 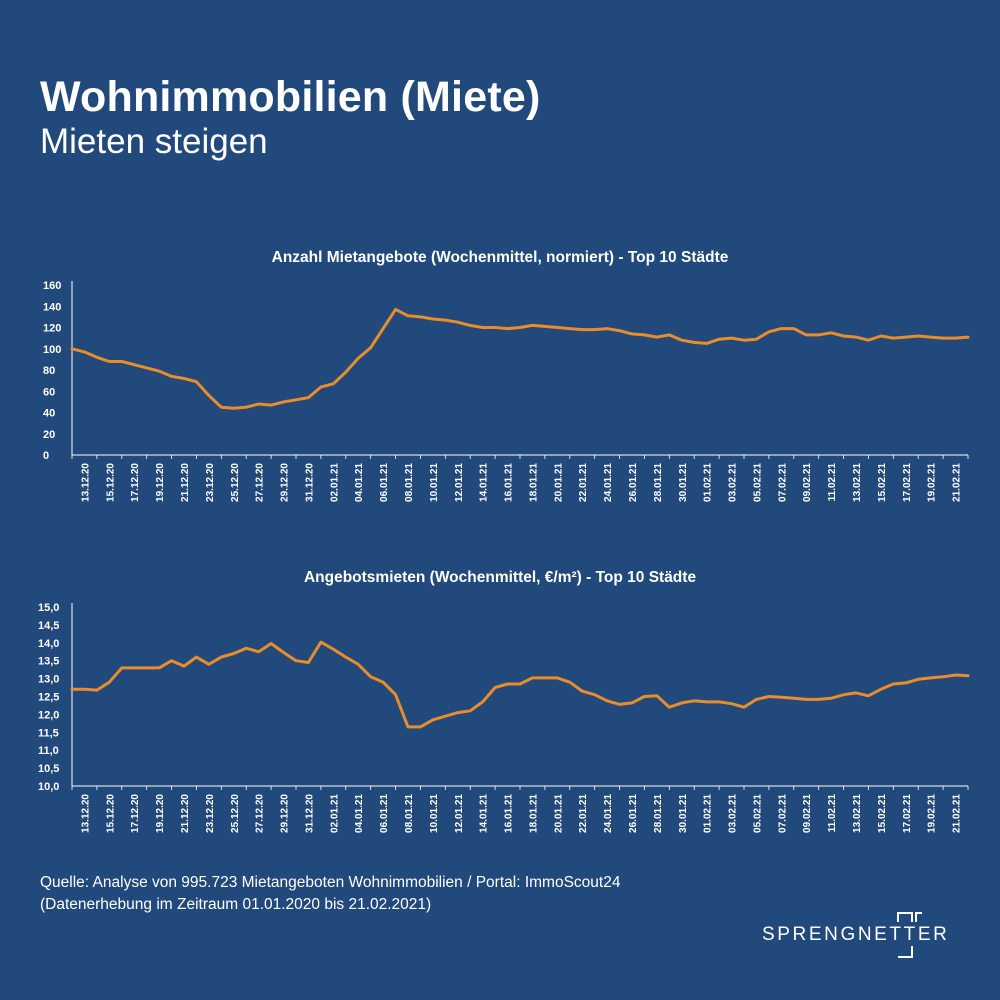 What do you see at coordinates (52, 329) in the screenshot?
I see `y-tick-label: 120` at bounding box center [52, 329].